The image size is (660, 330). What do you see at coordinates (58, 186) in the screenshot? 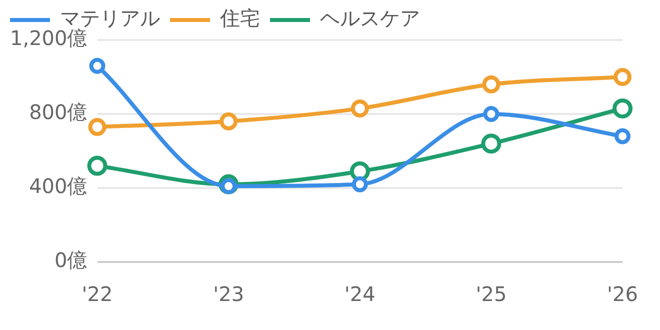
I see `y-tick-label: 400億` at bounding box center [58, 186].